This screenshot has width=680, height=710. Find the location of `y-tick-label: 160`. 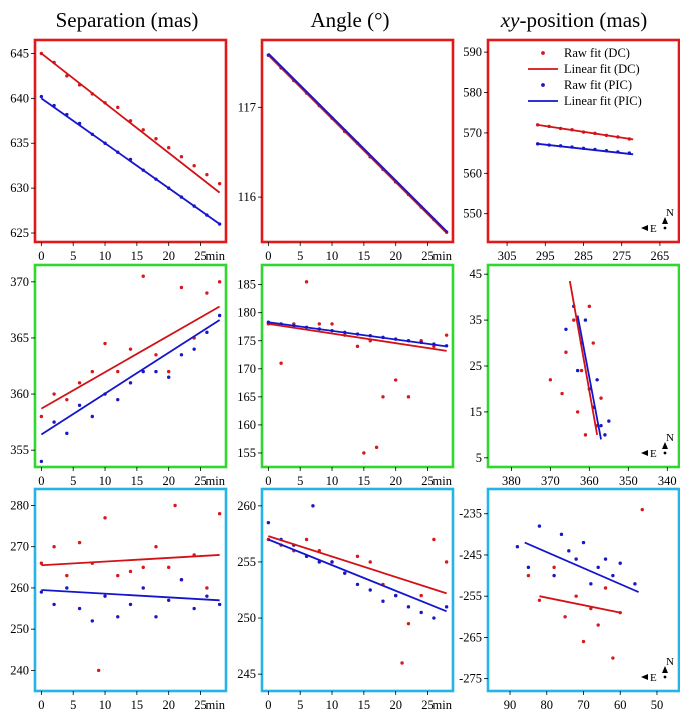

y-tick-label: 160 is located at coordinates (246, 425).